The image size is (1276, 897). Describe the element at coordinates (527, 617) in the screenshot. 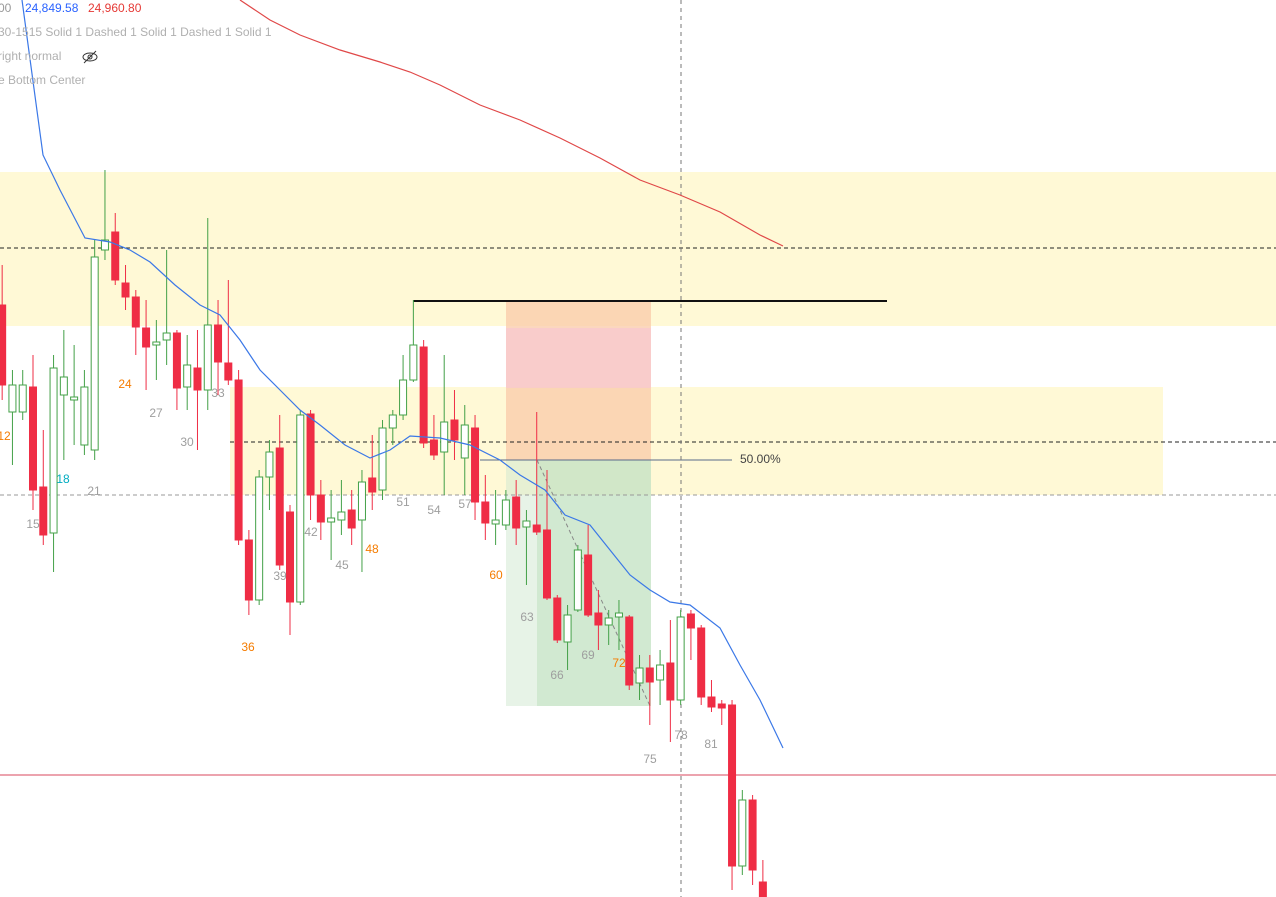

I see `bar-number: 63` at that location.